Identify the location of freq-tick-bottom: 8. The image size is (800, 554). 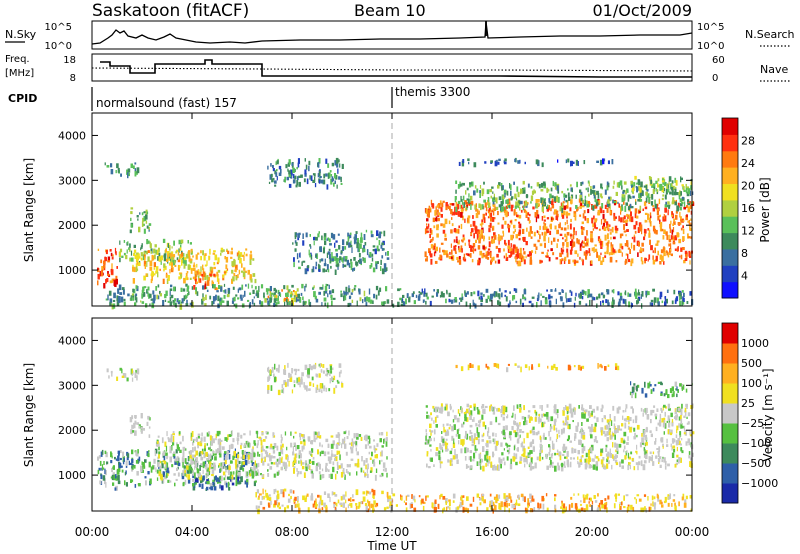
(73, 78).